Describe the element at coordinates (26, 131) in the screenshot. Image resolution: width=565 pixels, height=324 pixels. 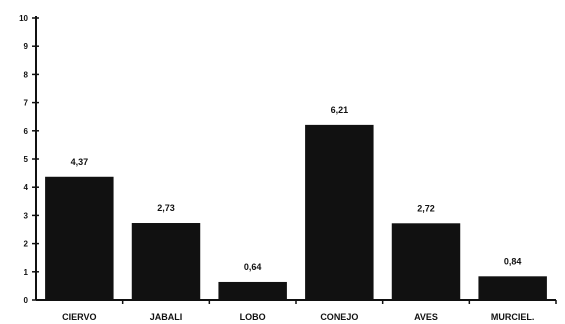
I see `y-tick-label: 6` at that location.